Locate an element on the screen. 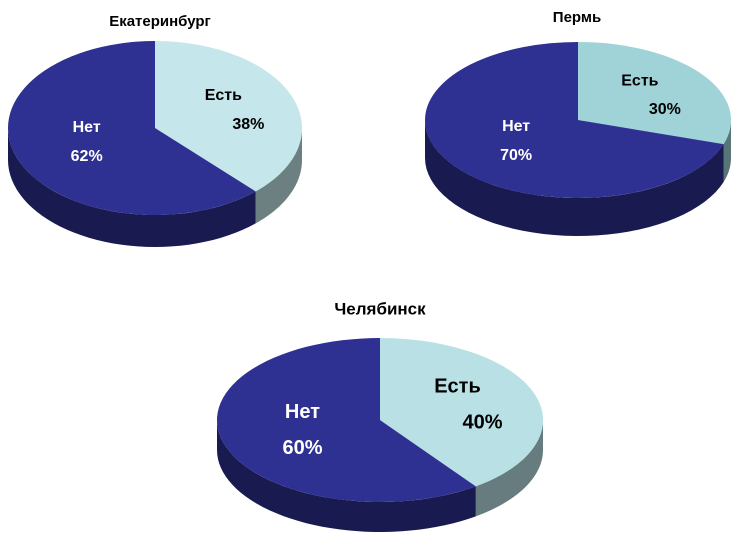 The height and width of the screenshot is (539, 753). chart-title: Пермь is located at coordinates (577, 17).